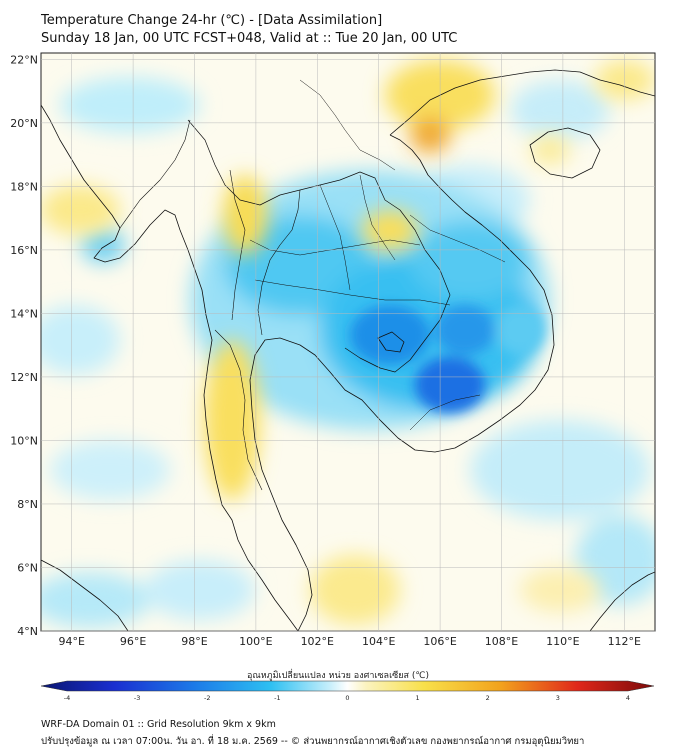 This screenshot has width=676, height=756. I want to click on colorbar-ticks: -4 -3 -2 -1 0 1 2 3 4, so click(347, 698).